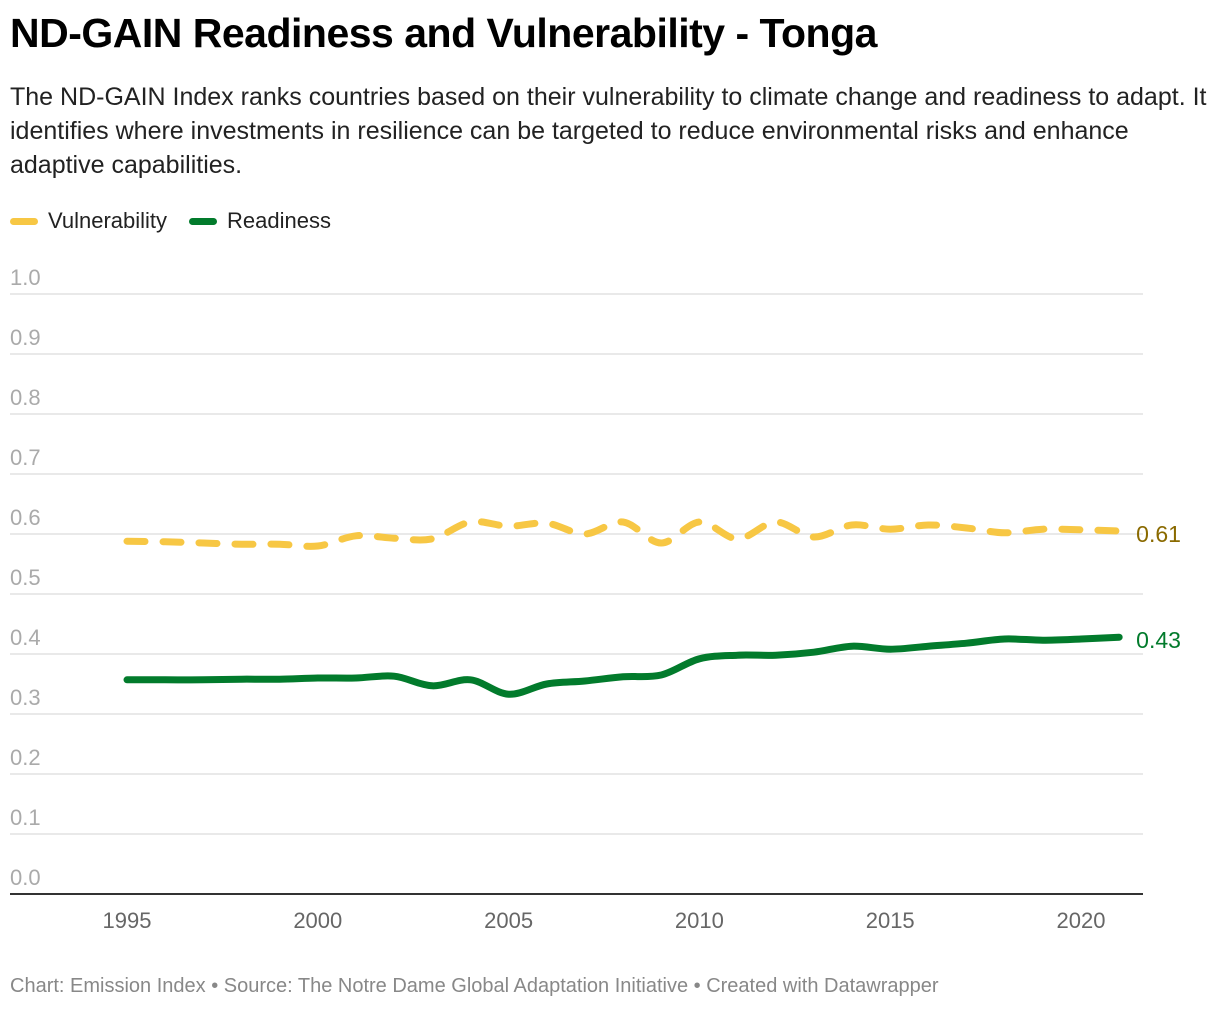  Describe the element at coordinates (25, 277) in the screenshot. I see `y-tick-label: 1.0` at that location.